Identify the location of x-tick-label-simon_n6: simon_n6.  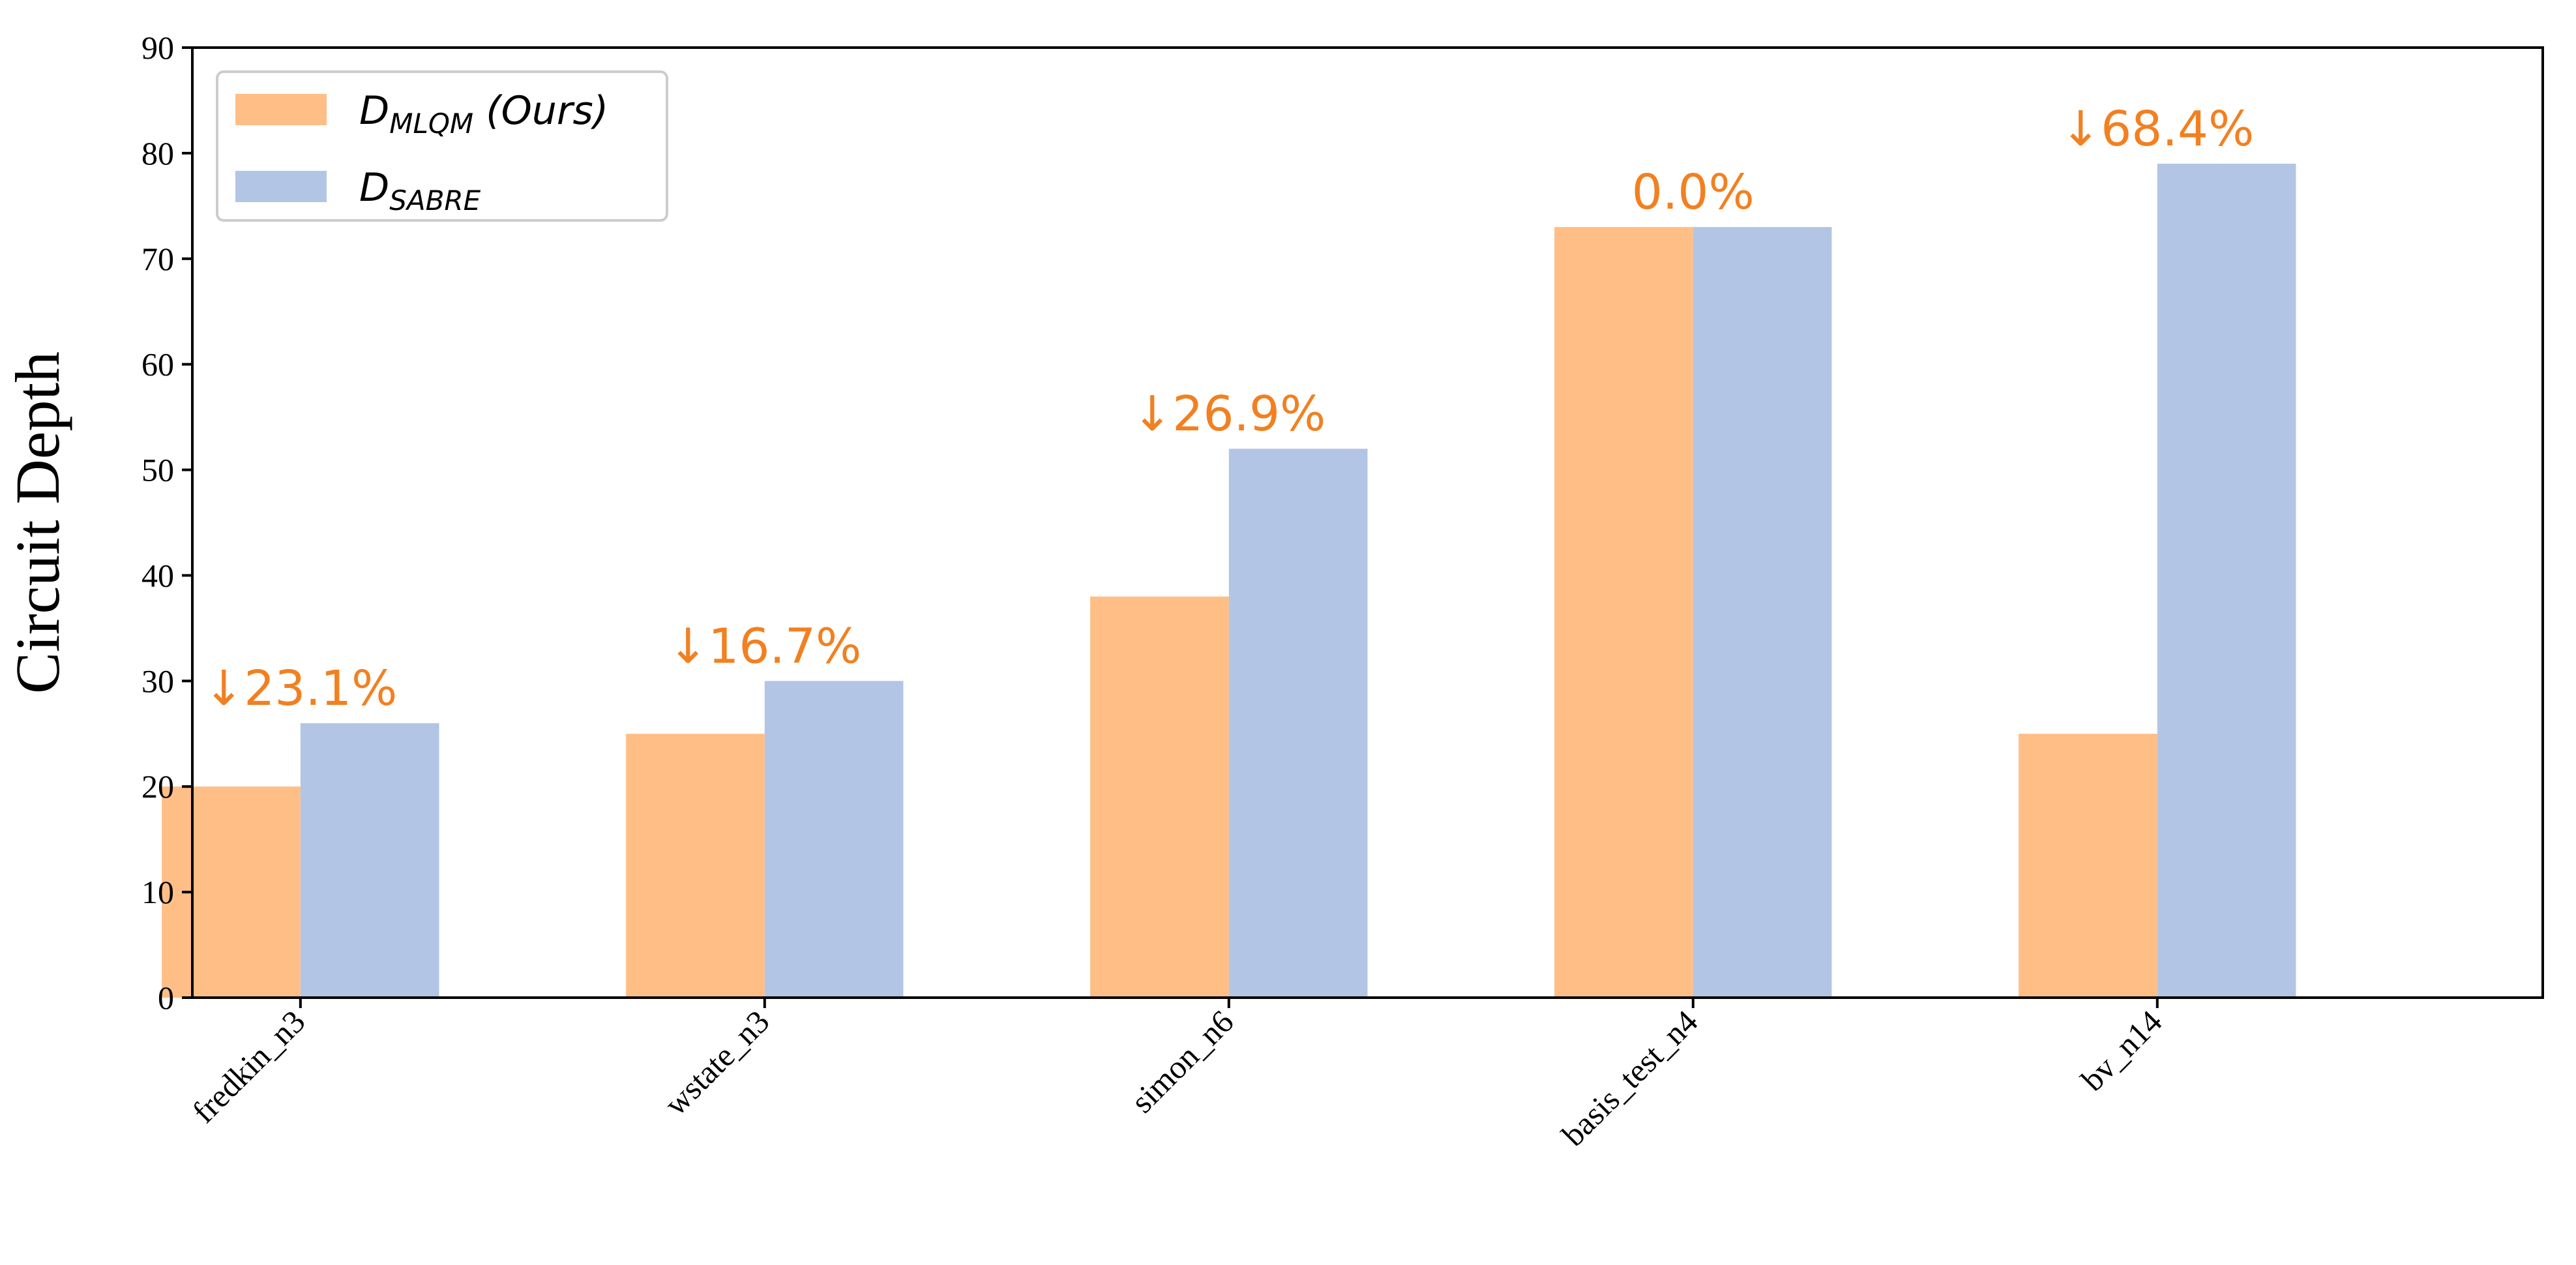
(1182, 1061).